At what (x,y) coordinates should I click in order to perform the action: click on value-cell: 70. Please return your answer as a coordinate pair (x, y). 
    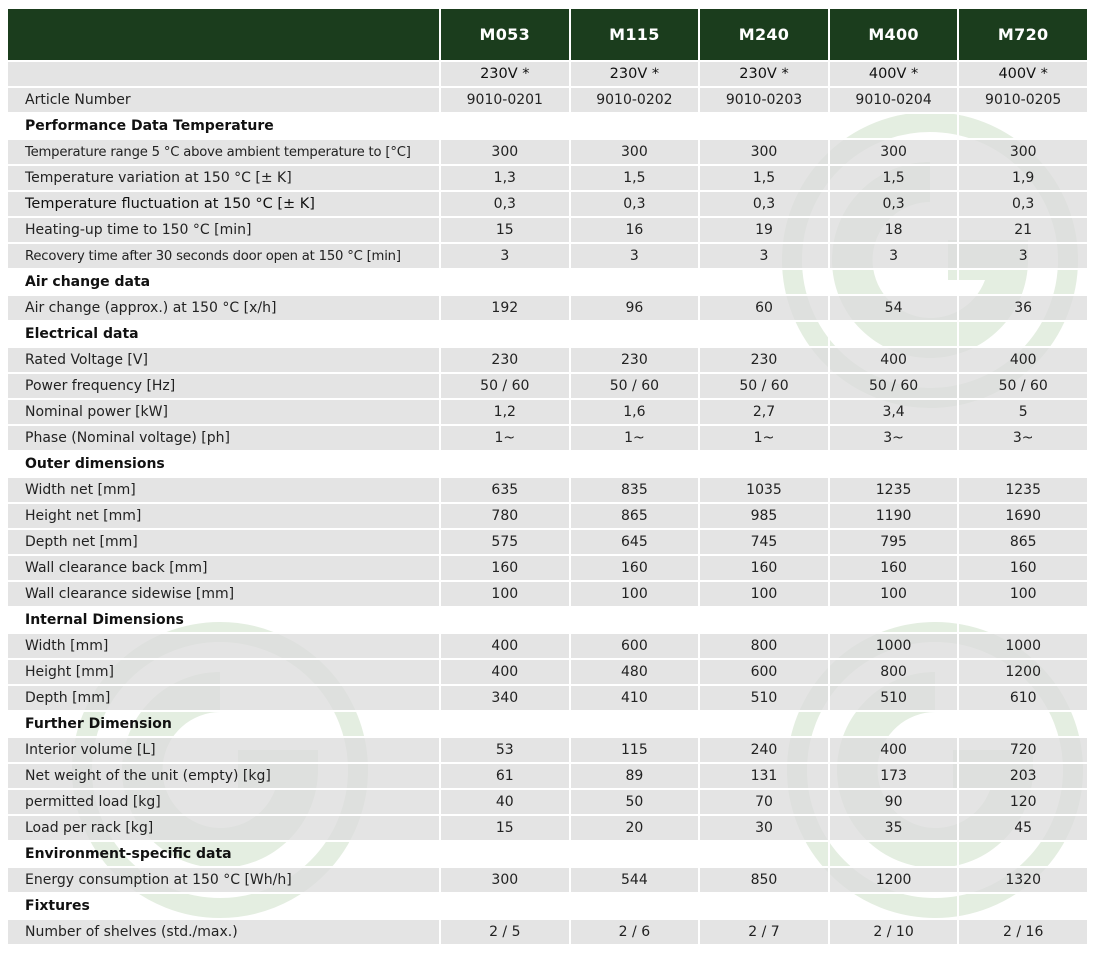
    Looking at the image, I should click on (763, 801).